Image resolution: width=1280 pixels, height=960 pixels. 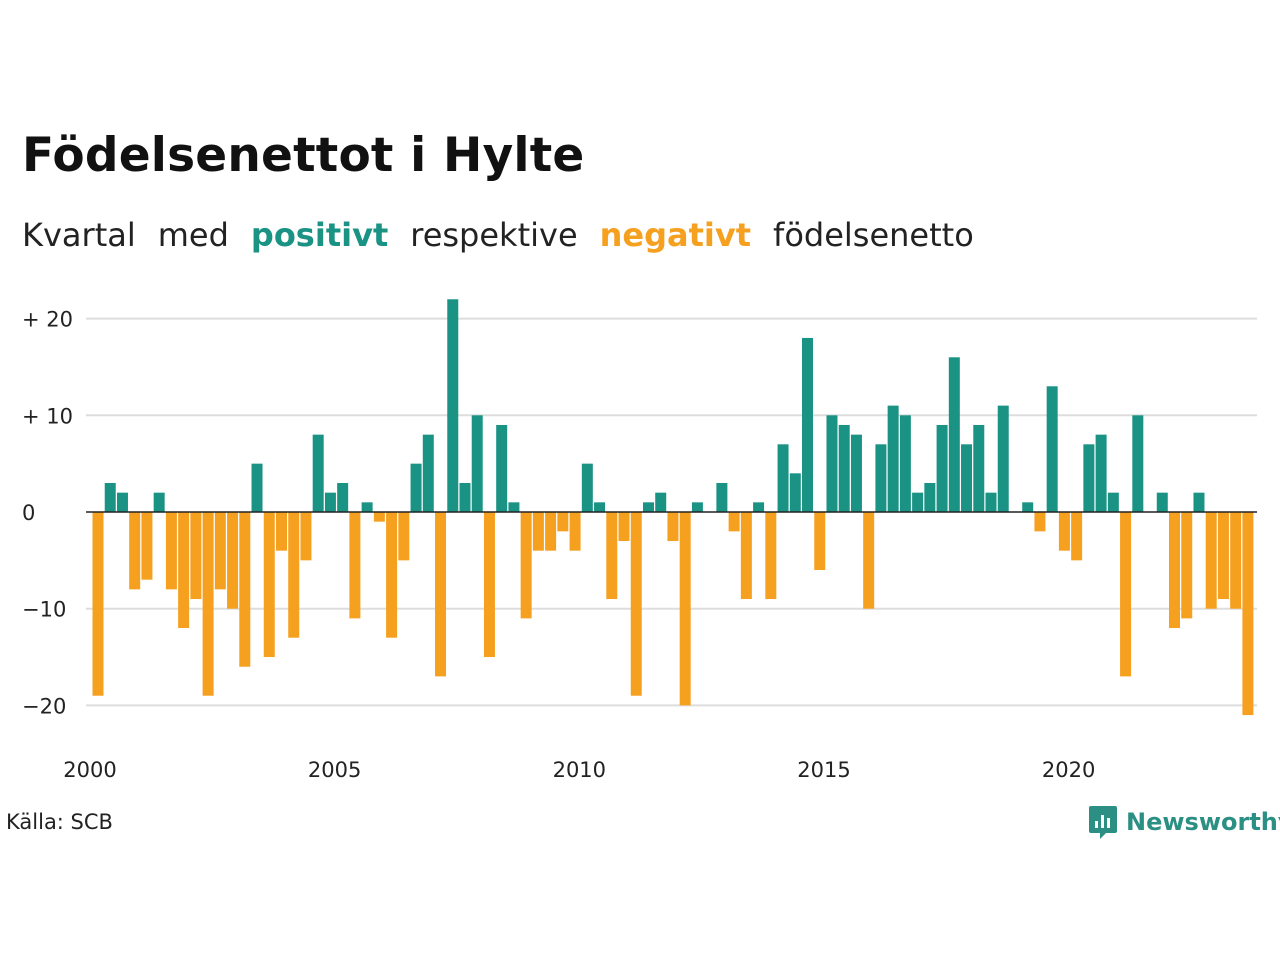 I want to click on x-tick-label: 2005, so click(x=334, y=770).